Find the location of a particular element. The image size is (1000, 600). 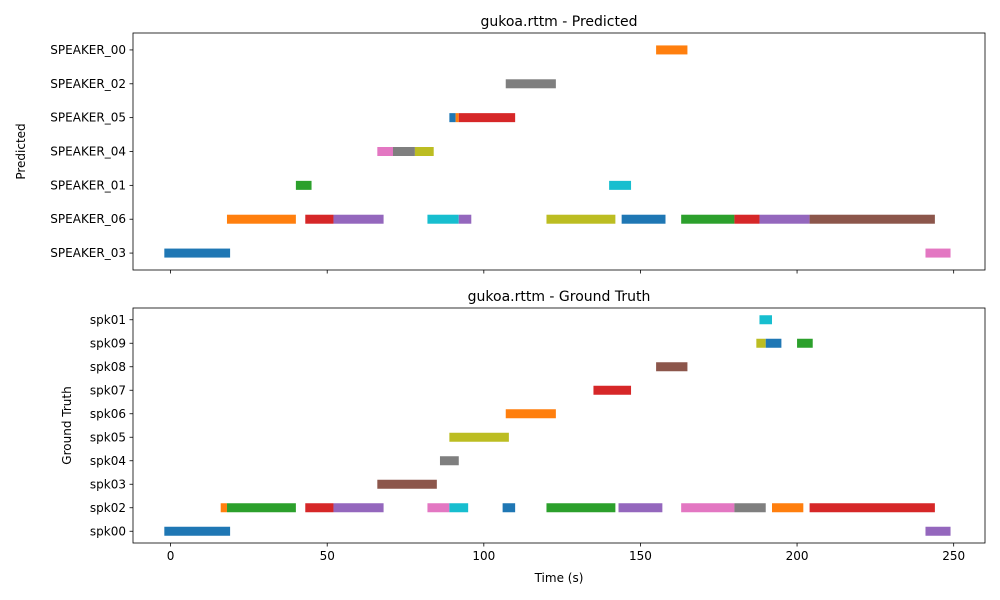

y-tick-label-spk07: spk07 is located at coordinates (108, 390).